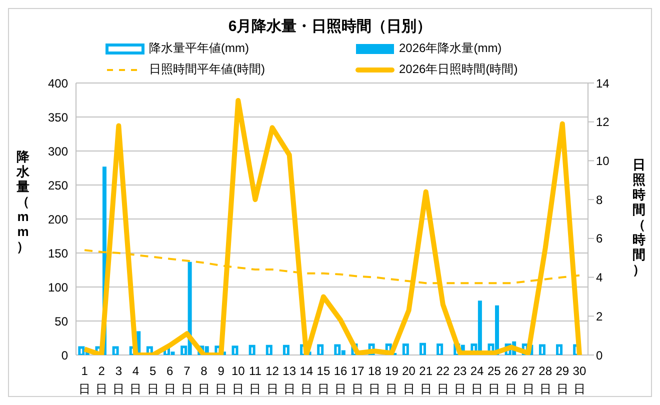  I want to click on x-tick-label: 23日, so click(460, 380).